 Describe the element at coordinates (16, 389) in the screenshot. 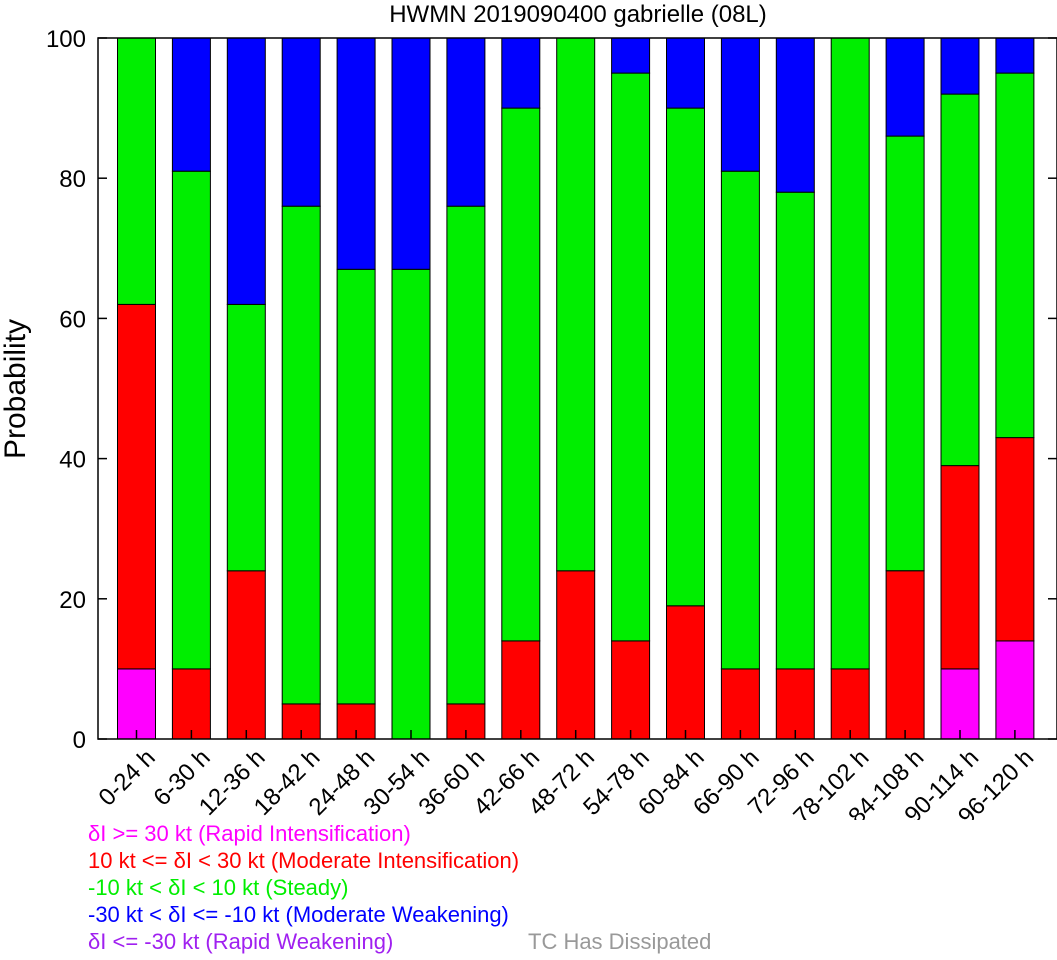

I see `y-axis-label: Probability` at that location.